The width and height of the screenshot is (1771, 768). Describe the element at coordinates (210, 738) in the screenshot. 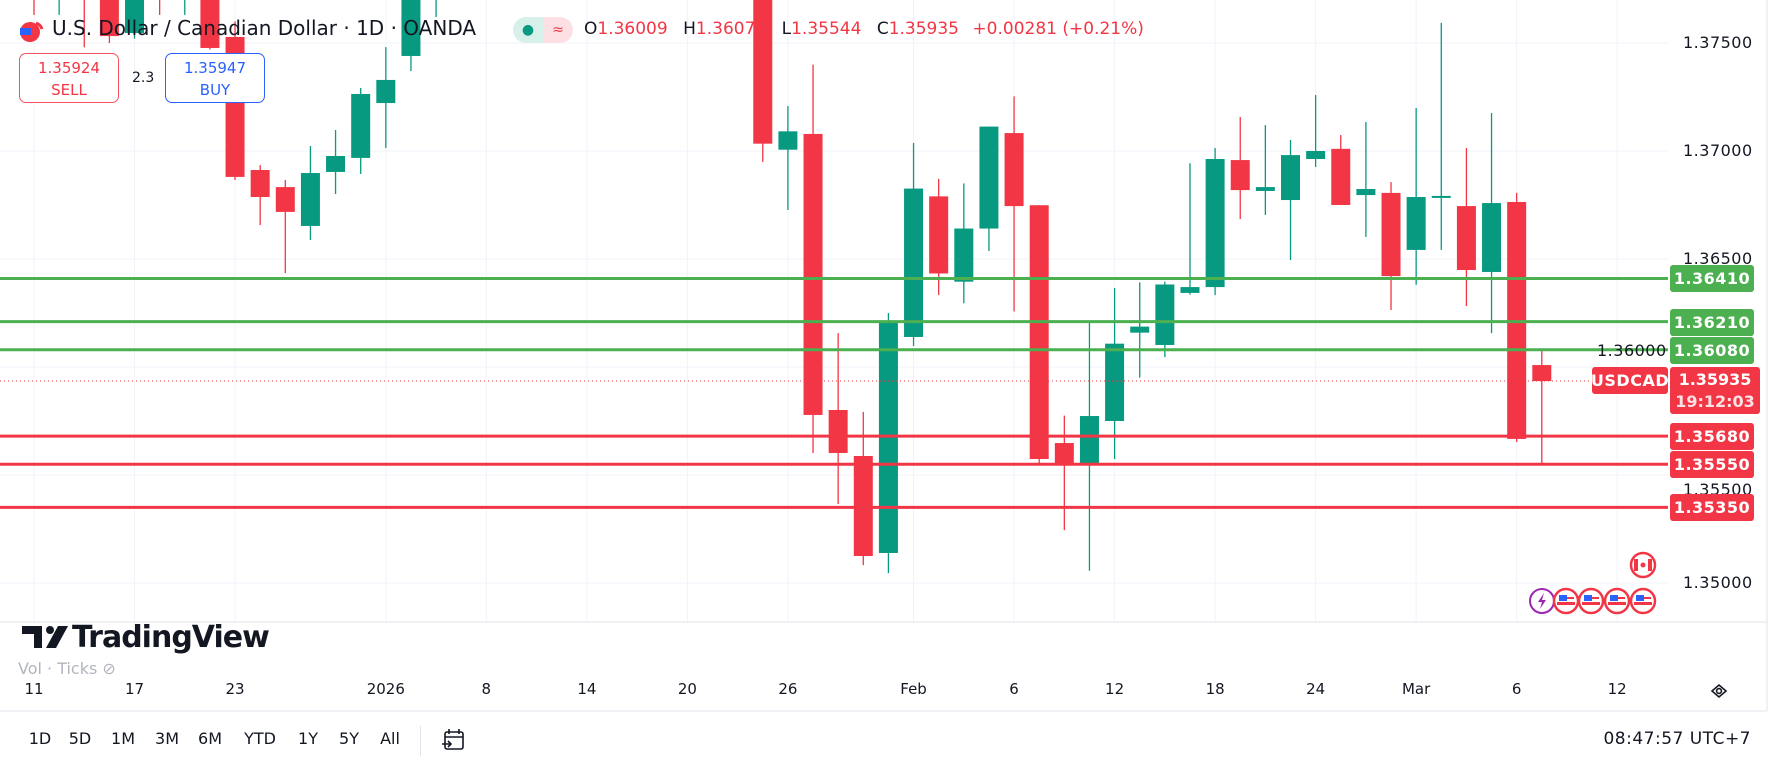

I see `range-button: 6M` at that location.